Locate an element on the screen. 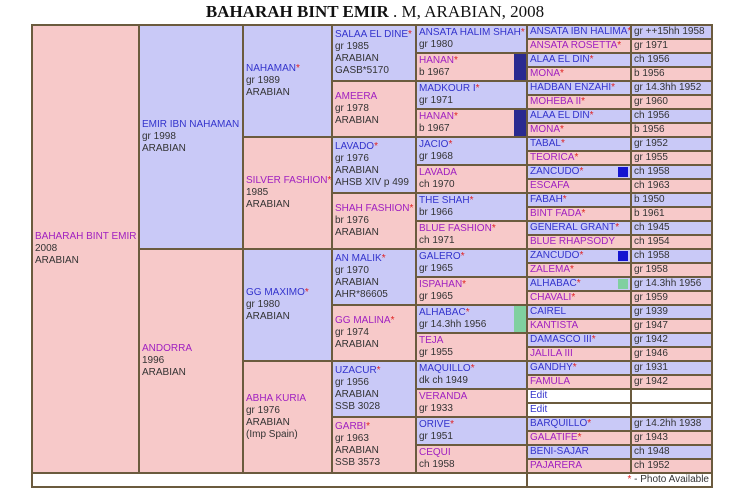 This screenshot has height=501, width=750. pedigree-row: CEQUI ch 1958 BENI-SAJAR ch 1948 is located at coordinates (372, 459).